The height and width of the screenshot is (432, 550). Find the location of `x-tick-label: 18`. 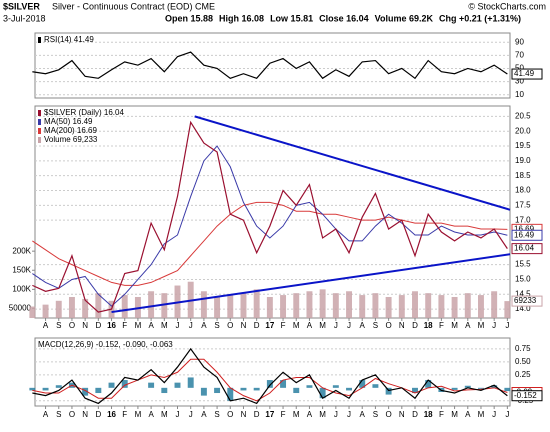

x-tick-label: 18 is located at coordinates (428, 325).